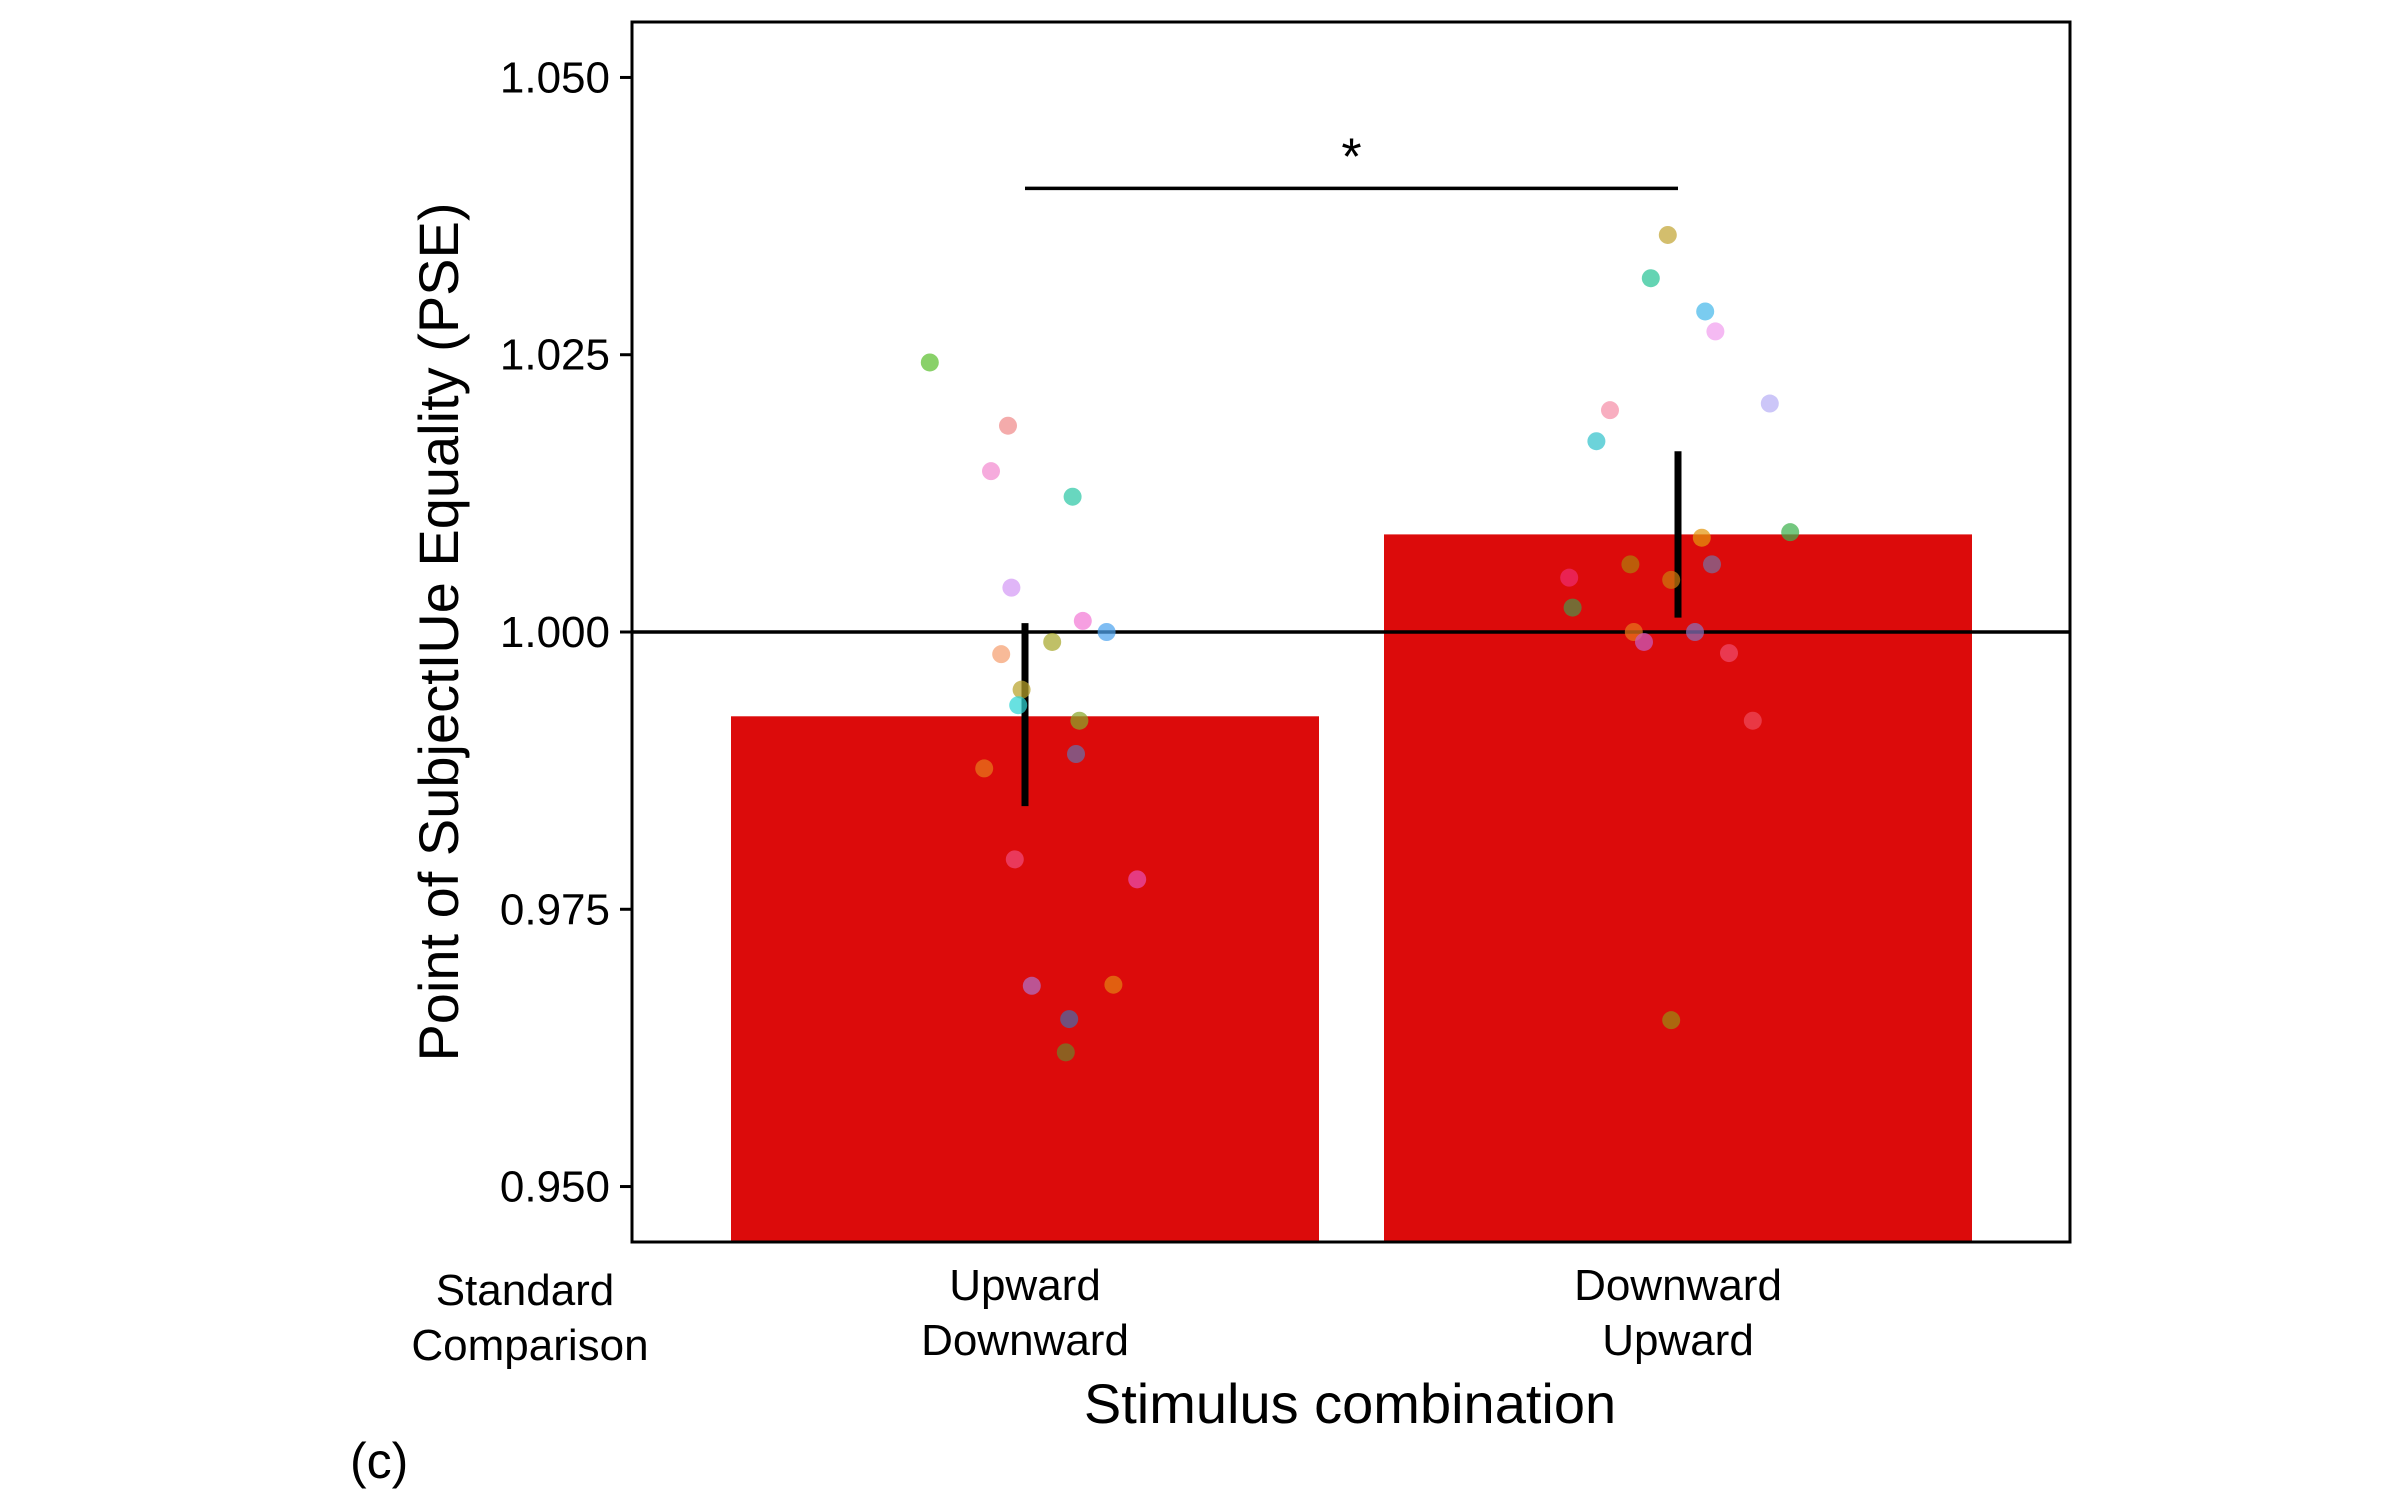  What do you see at coordinates (379, 1461) in the screenshot?
I see `panel-label: (c)` at bounding box center [379, 1461].